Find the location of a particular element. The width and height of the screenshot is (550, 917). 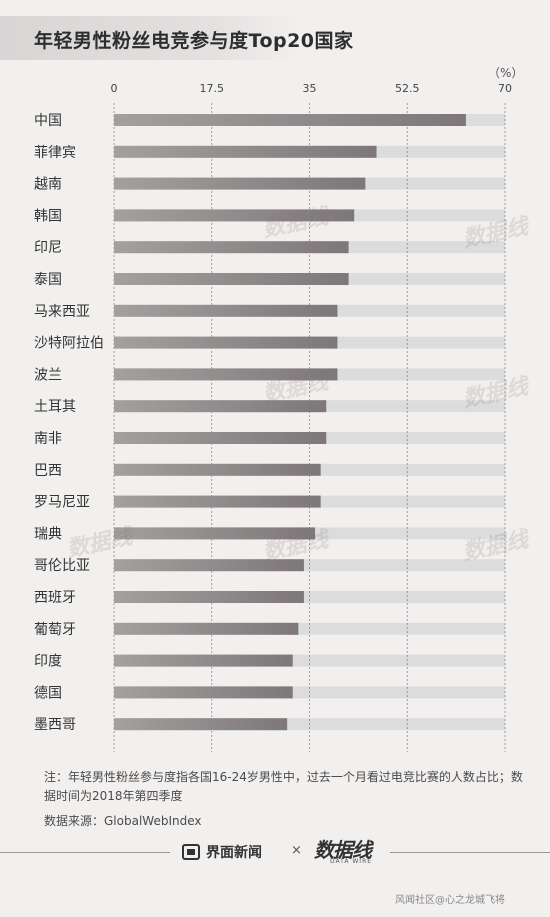

category-label: 瑞典 is located at coordinates (48, 534).